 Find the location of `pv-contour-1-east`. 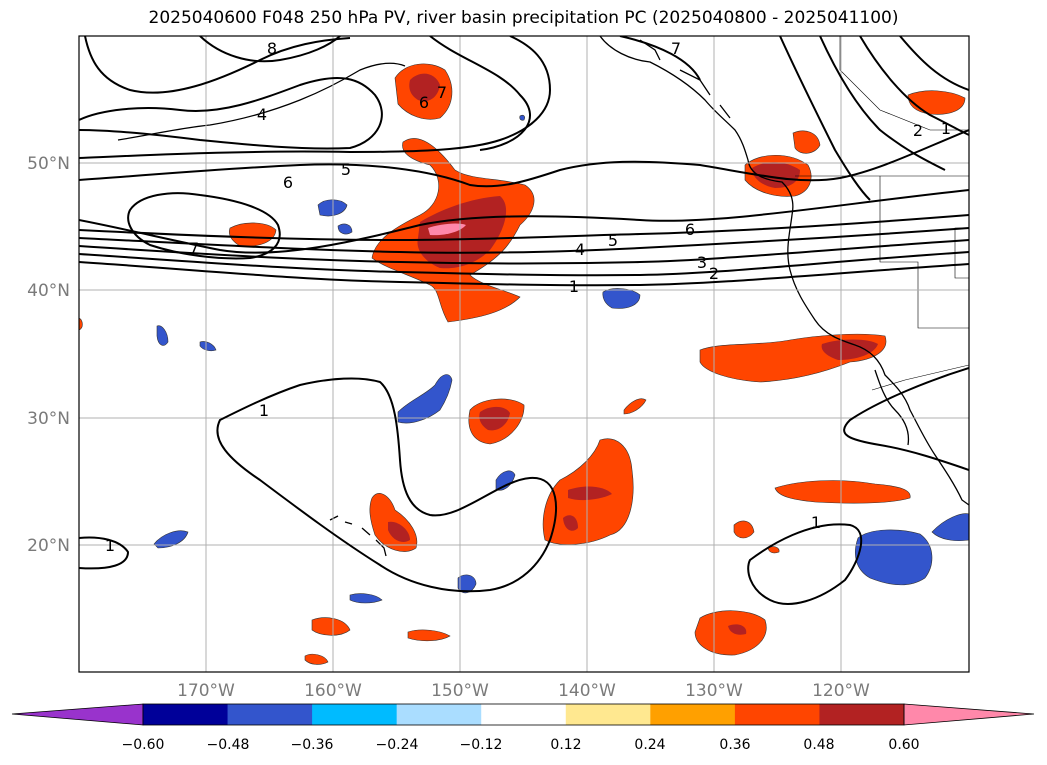

pv-contour-1-east is located at coordinates (906, 419).